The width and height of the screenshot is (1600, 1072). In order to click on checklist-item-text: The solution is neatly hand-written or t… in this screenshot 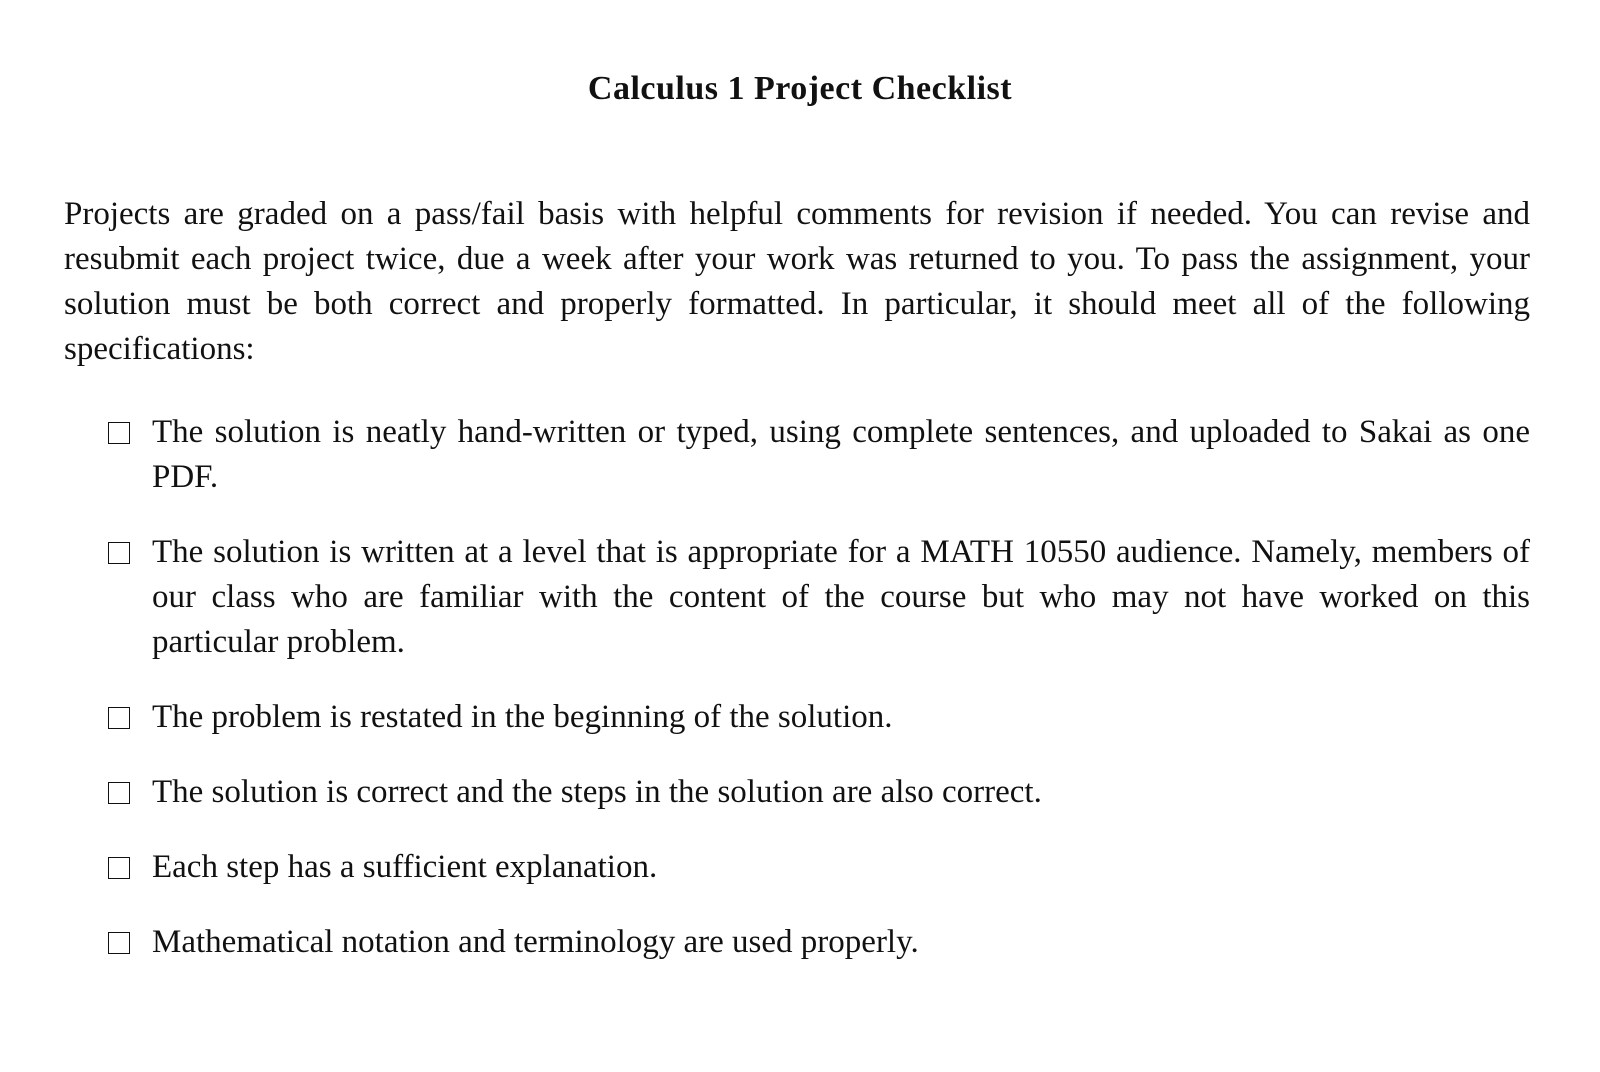, I will do `click(841, 454)`.